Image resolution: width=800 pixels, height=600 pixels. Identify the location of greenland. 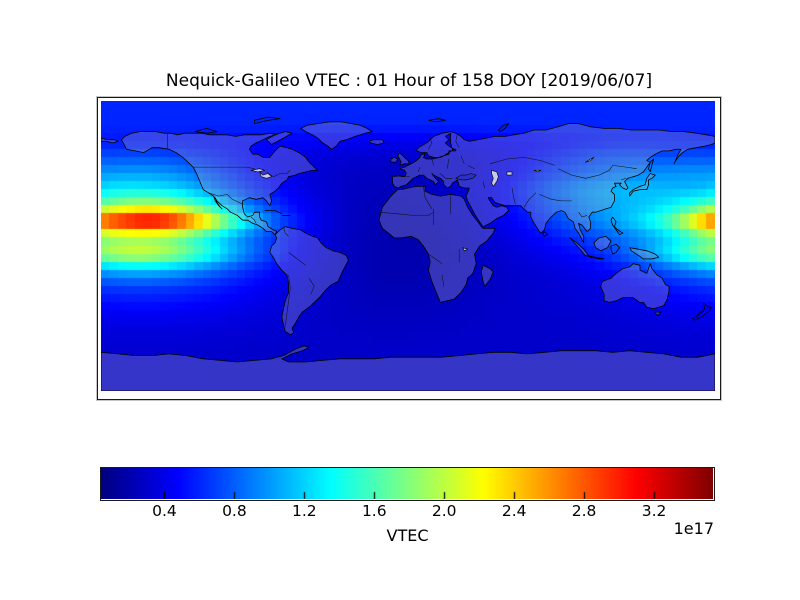
(336, 135).